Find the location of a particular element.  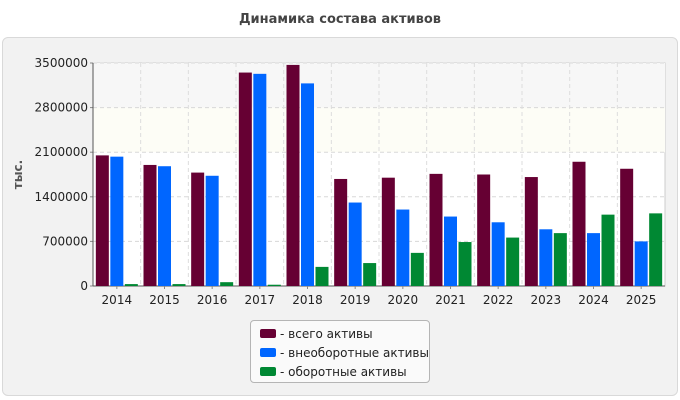

x-tick-label: 2020 is located at coordinates (403, 300).